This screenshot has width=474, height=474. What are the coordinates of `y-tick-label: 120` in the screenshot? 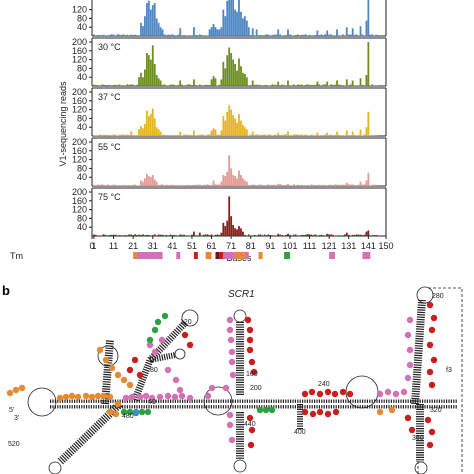 It's located at (79, 10).